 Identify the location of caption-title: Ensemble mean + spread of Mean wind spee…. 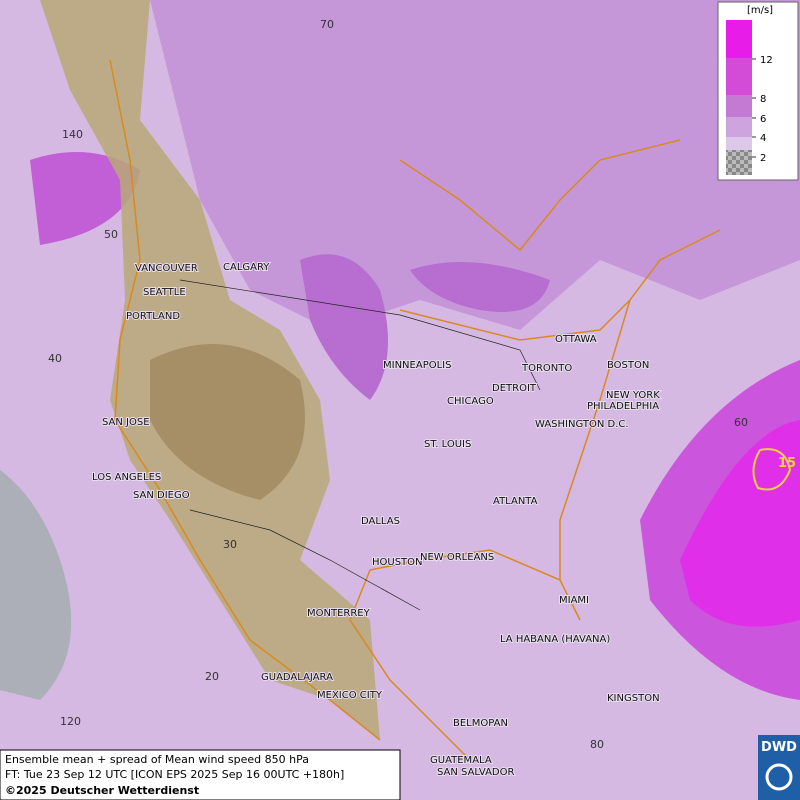
(157, 759).